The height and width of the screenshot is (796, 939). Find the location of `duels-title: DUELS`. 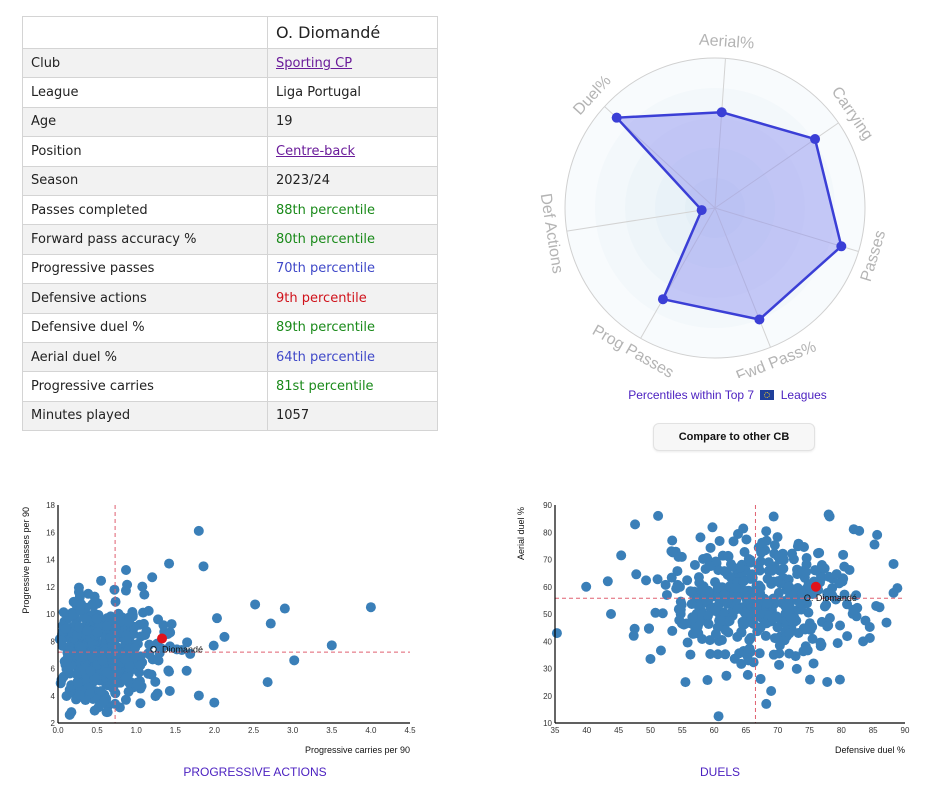

duels-title: DUELS is located at coordinates (719, 772).